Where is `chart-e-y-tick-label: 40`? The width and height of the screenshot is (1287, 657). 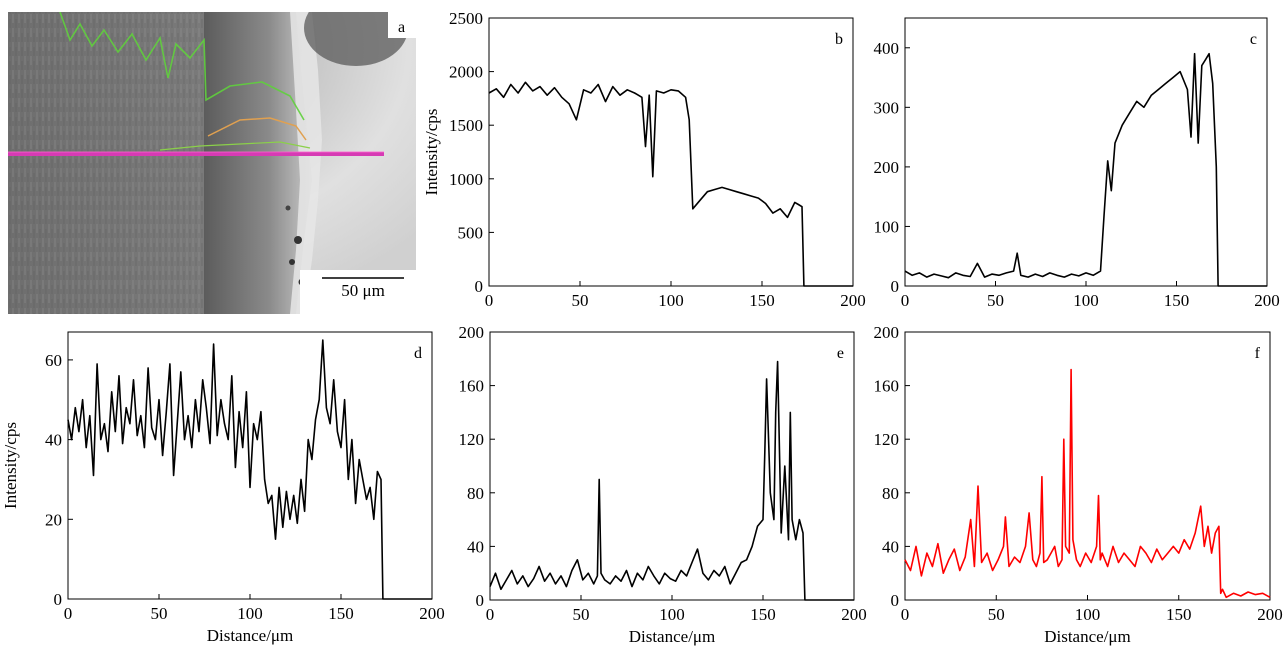 chart-e-y-tick-label: 40 is located at coordinates (475, 546).